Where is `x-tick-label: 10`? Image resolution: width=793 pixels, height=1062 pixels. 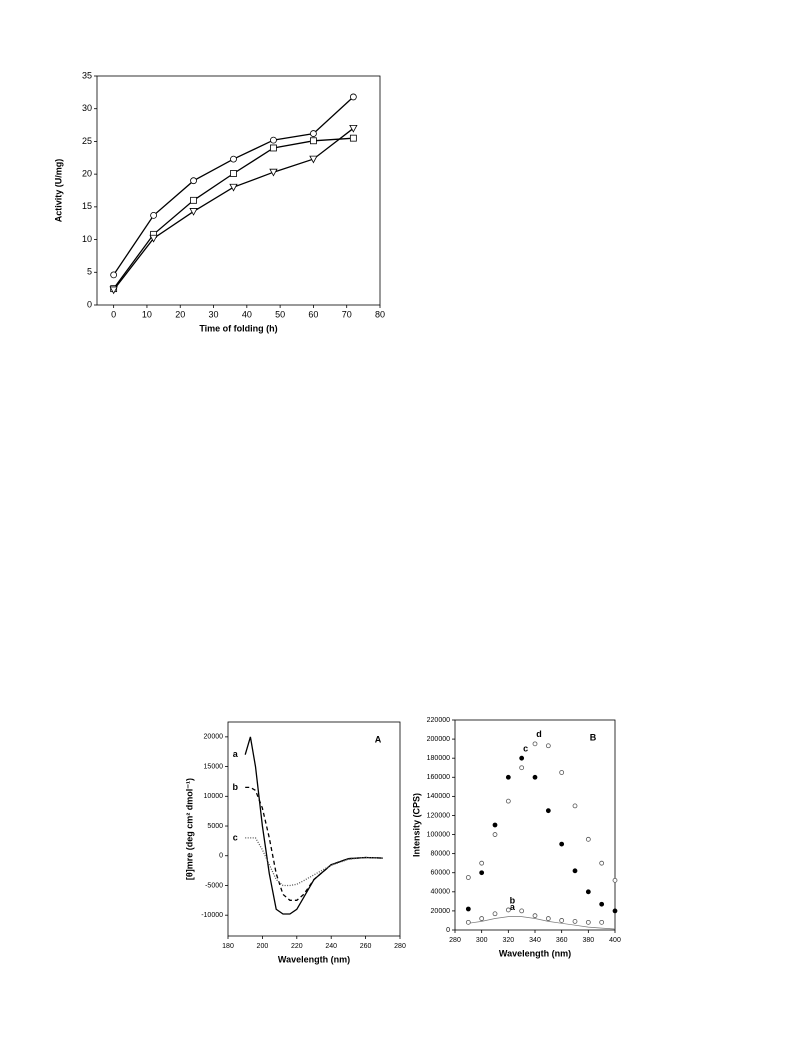
x-tick-label: 10 is located at coordinates (147, 314).